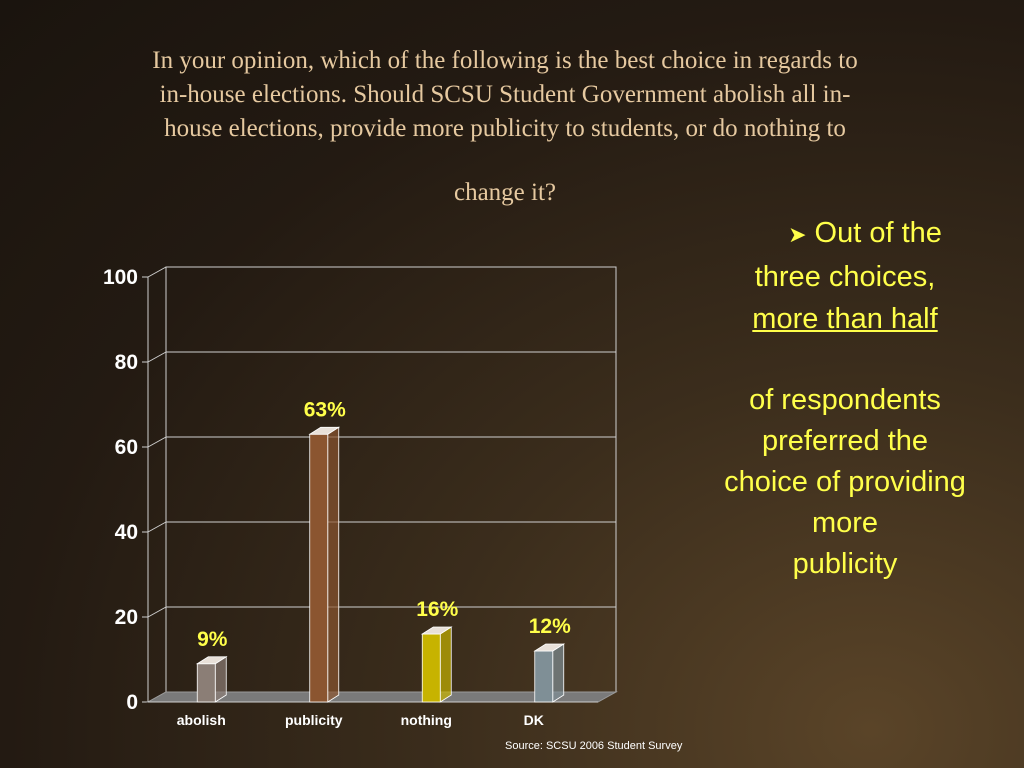 This screenshot has height=768, width=1024. Describe the element at coordinates (126, 362) in the screenshot. I see `y-tick-label: 80` at that location.